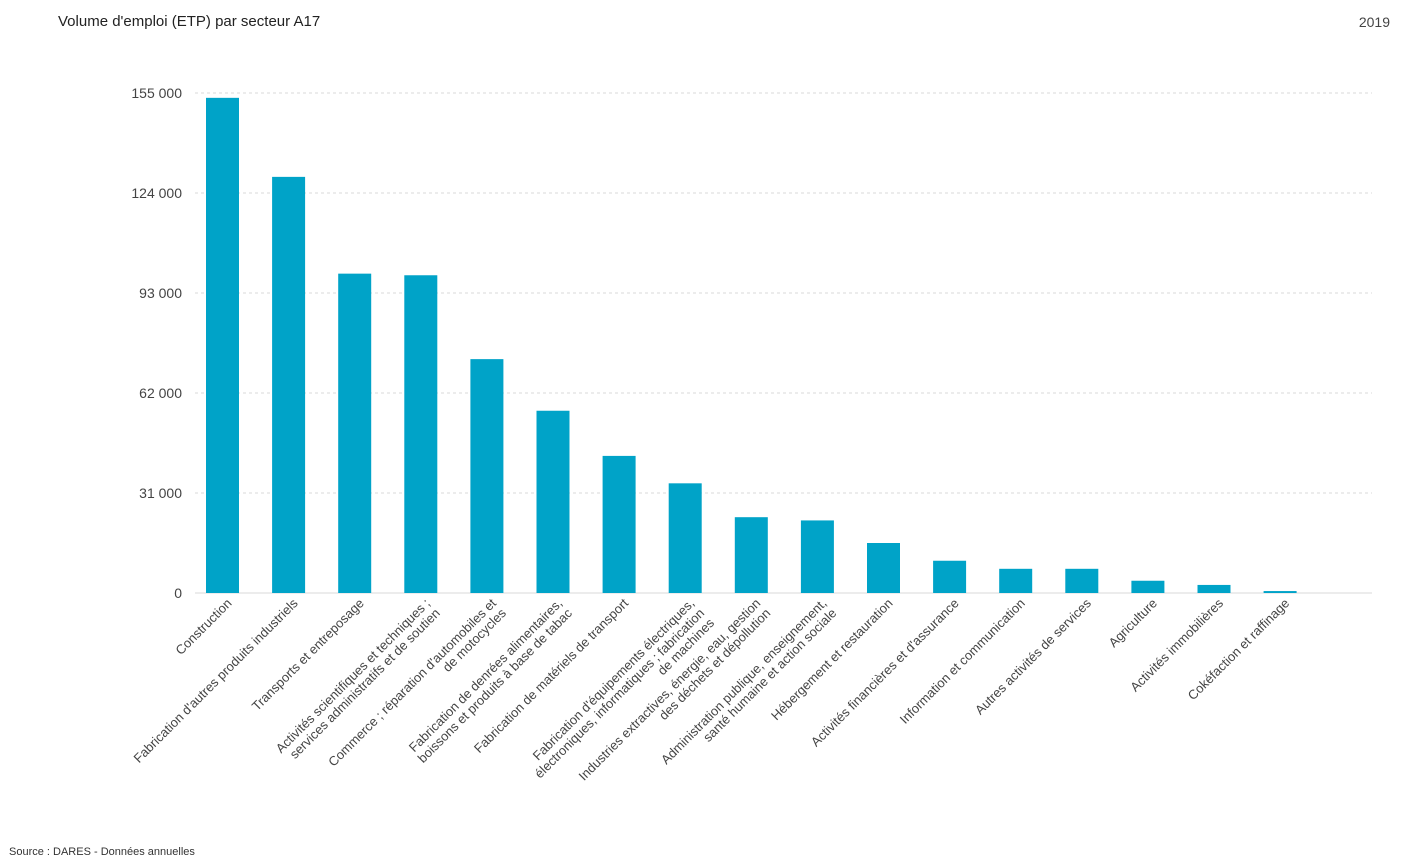  I want to click on bar: Construction, so click(222, 345).